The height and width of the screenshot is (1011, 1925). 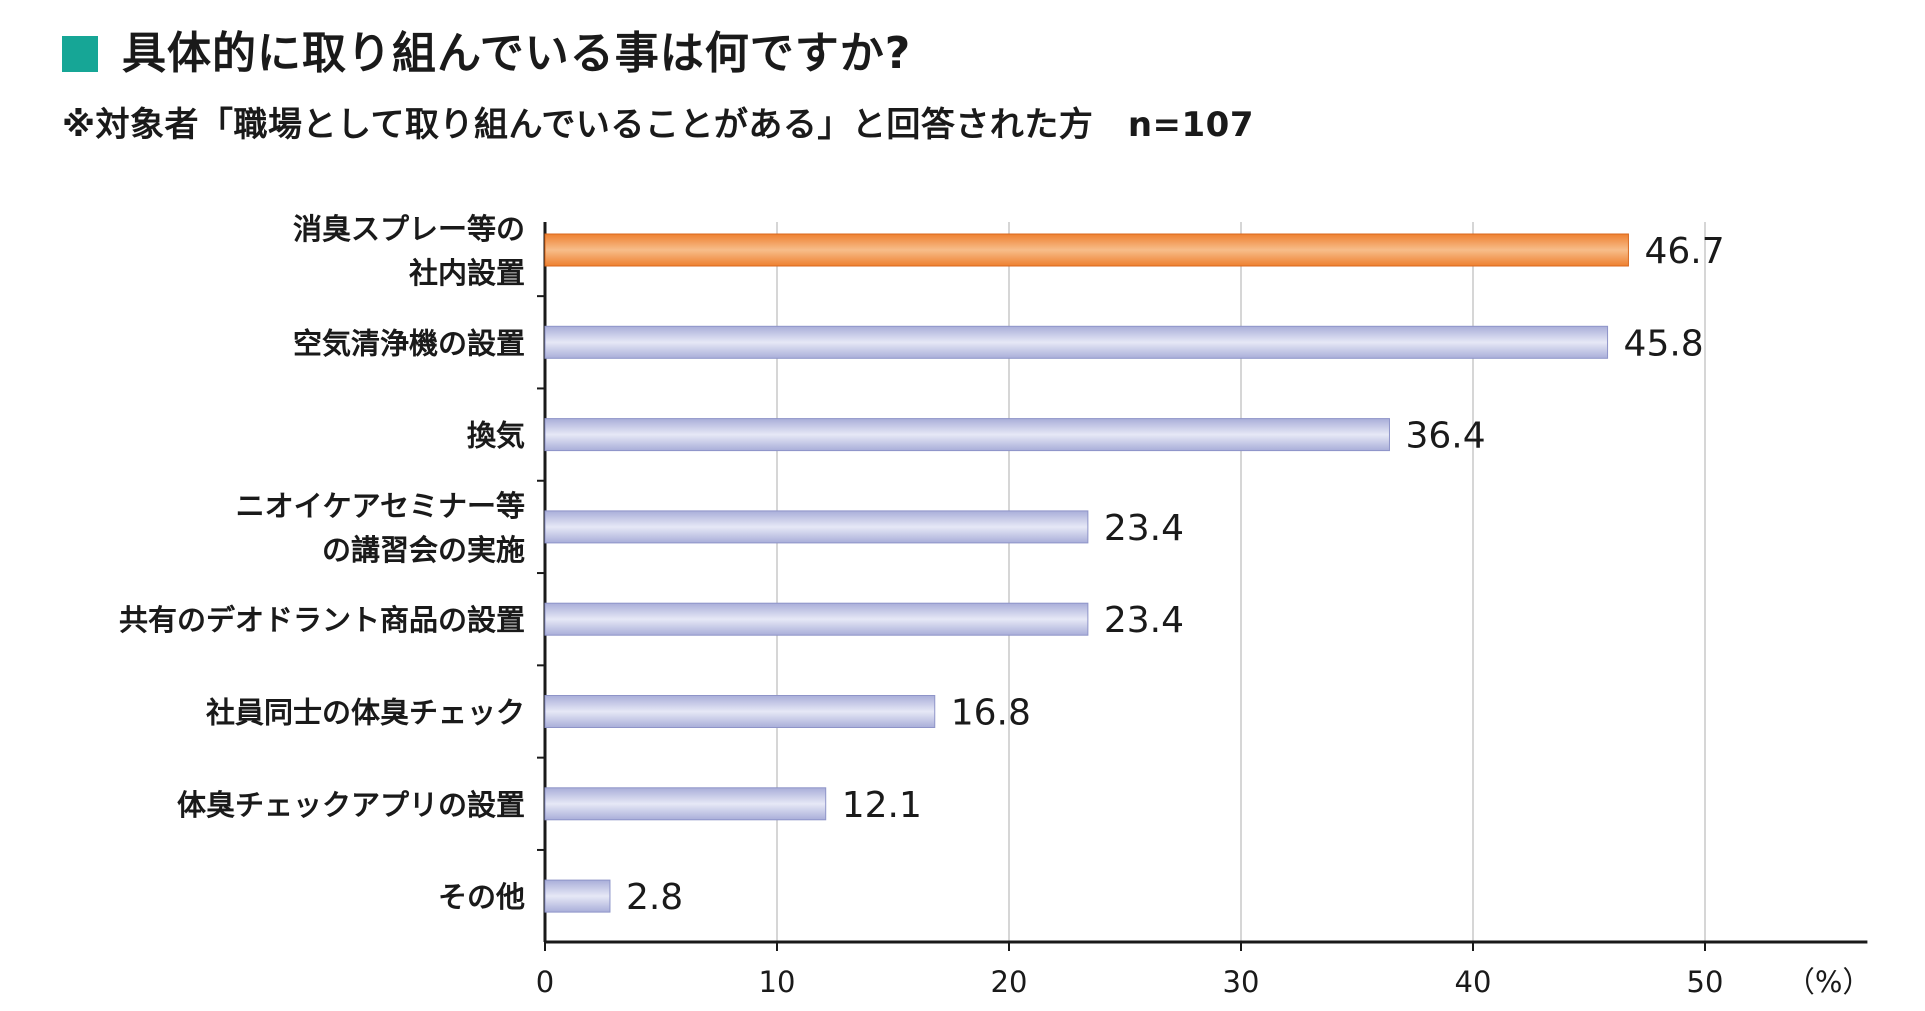 I want to click on chart-title: 具体的に取り組んでいる事は何ですか?, so click(x=517, y=53).